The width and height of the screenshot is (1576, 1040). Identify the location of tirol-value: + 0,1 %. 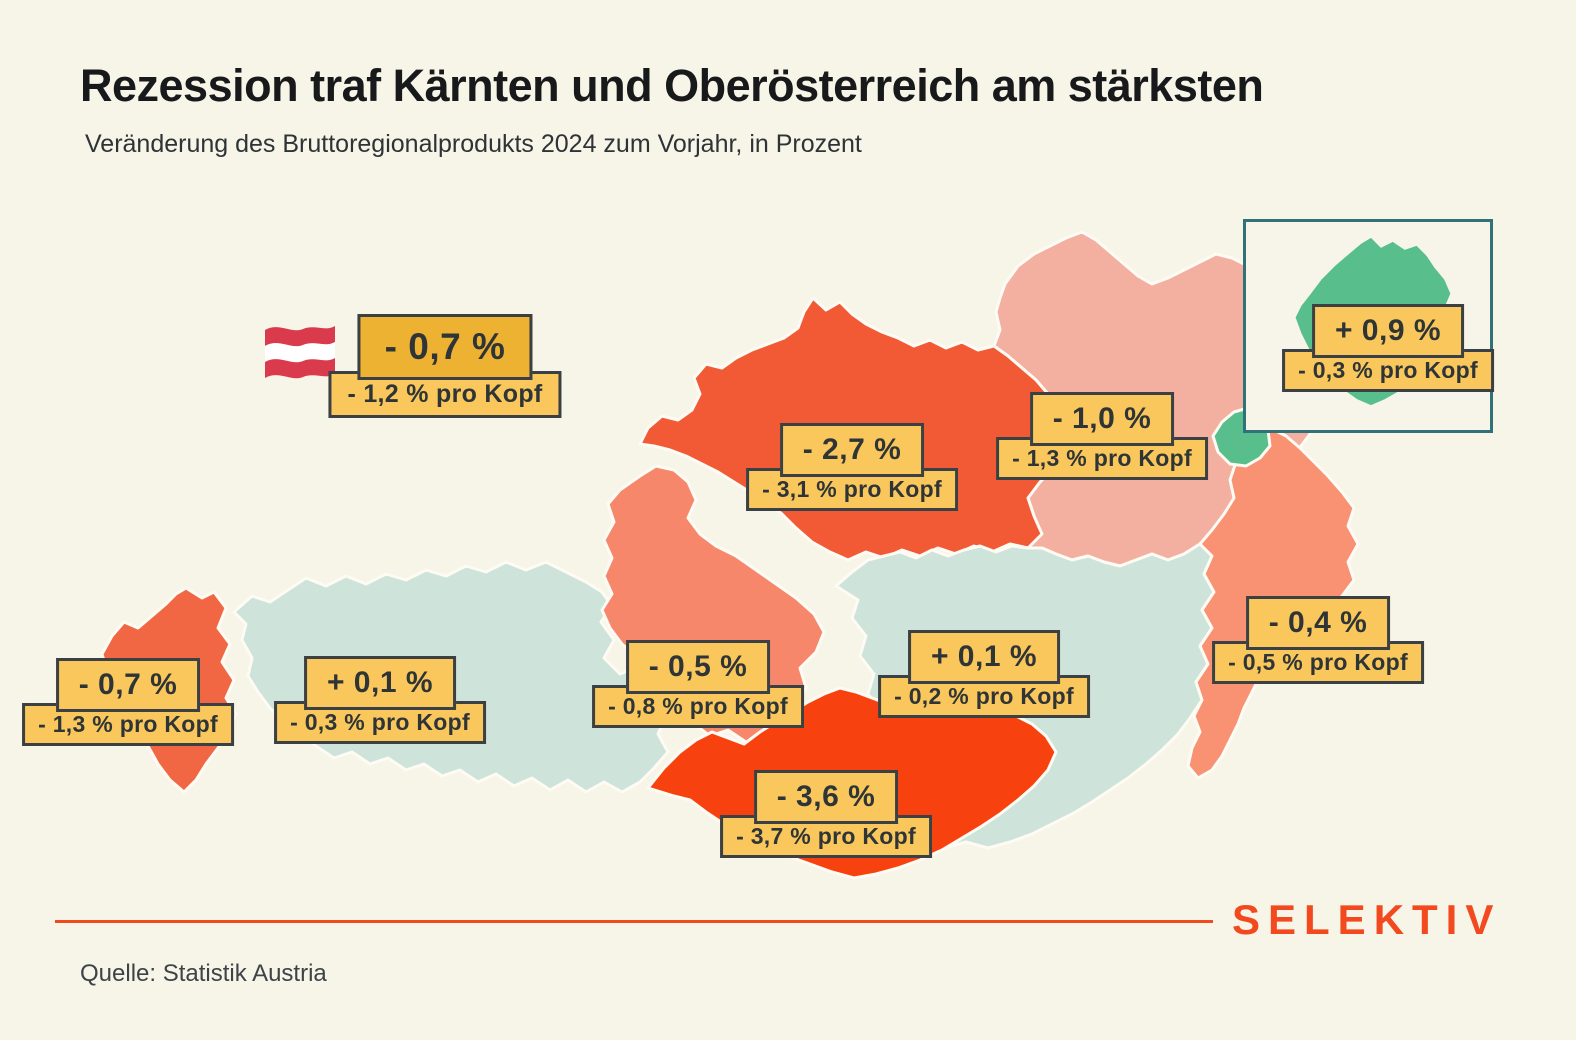
(380, 683).